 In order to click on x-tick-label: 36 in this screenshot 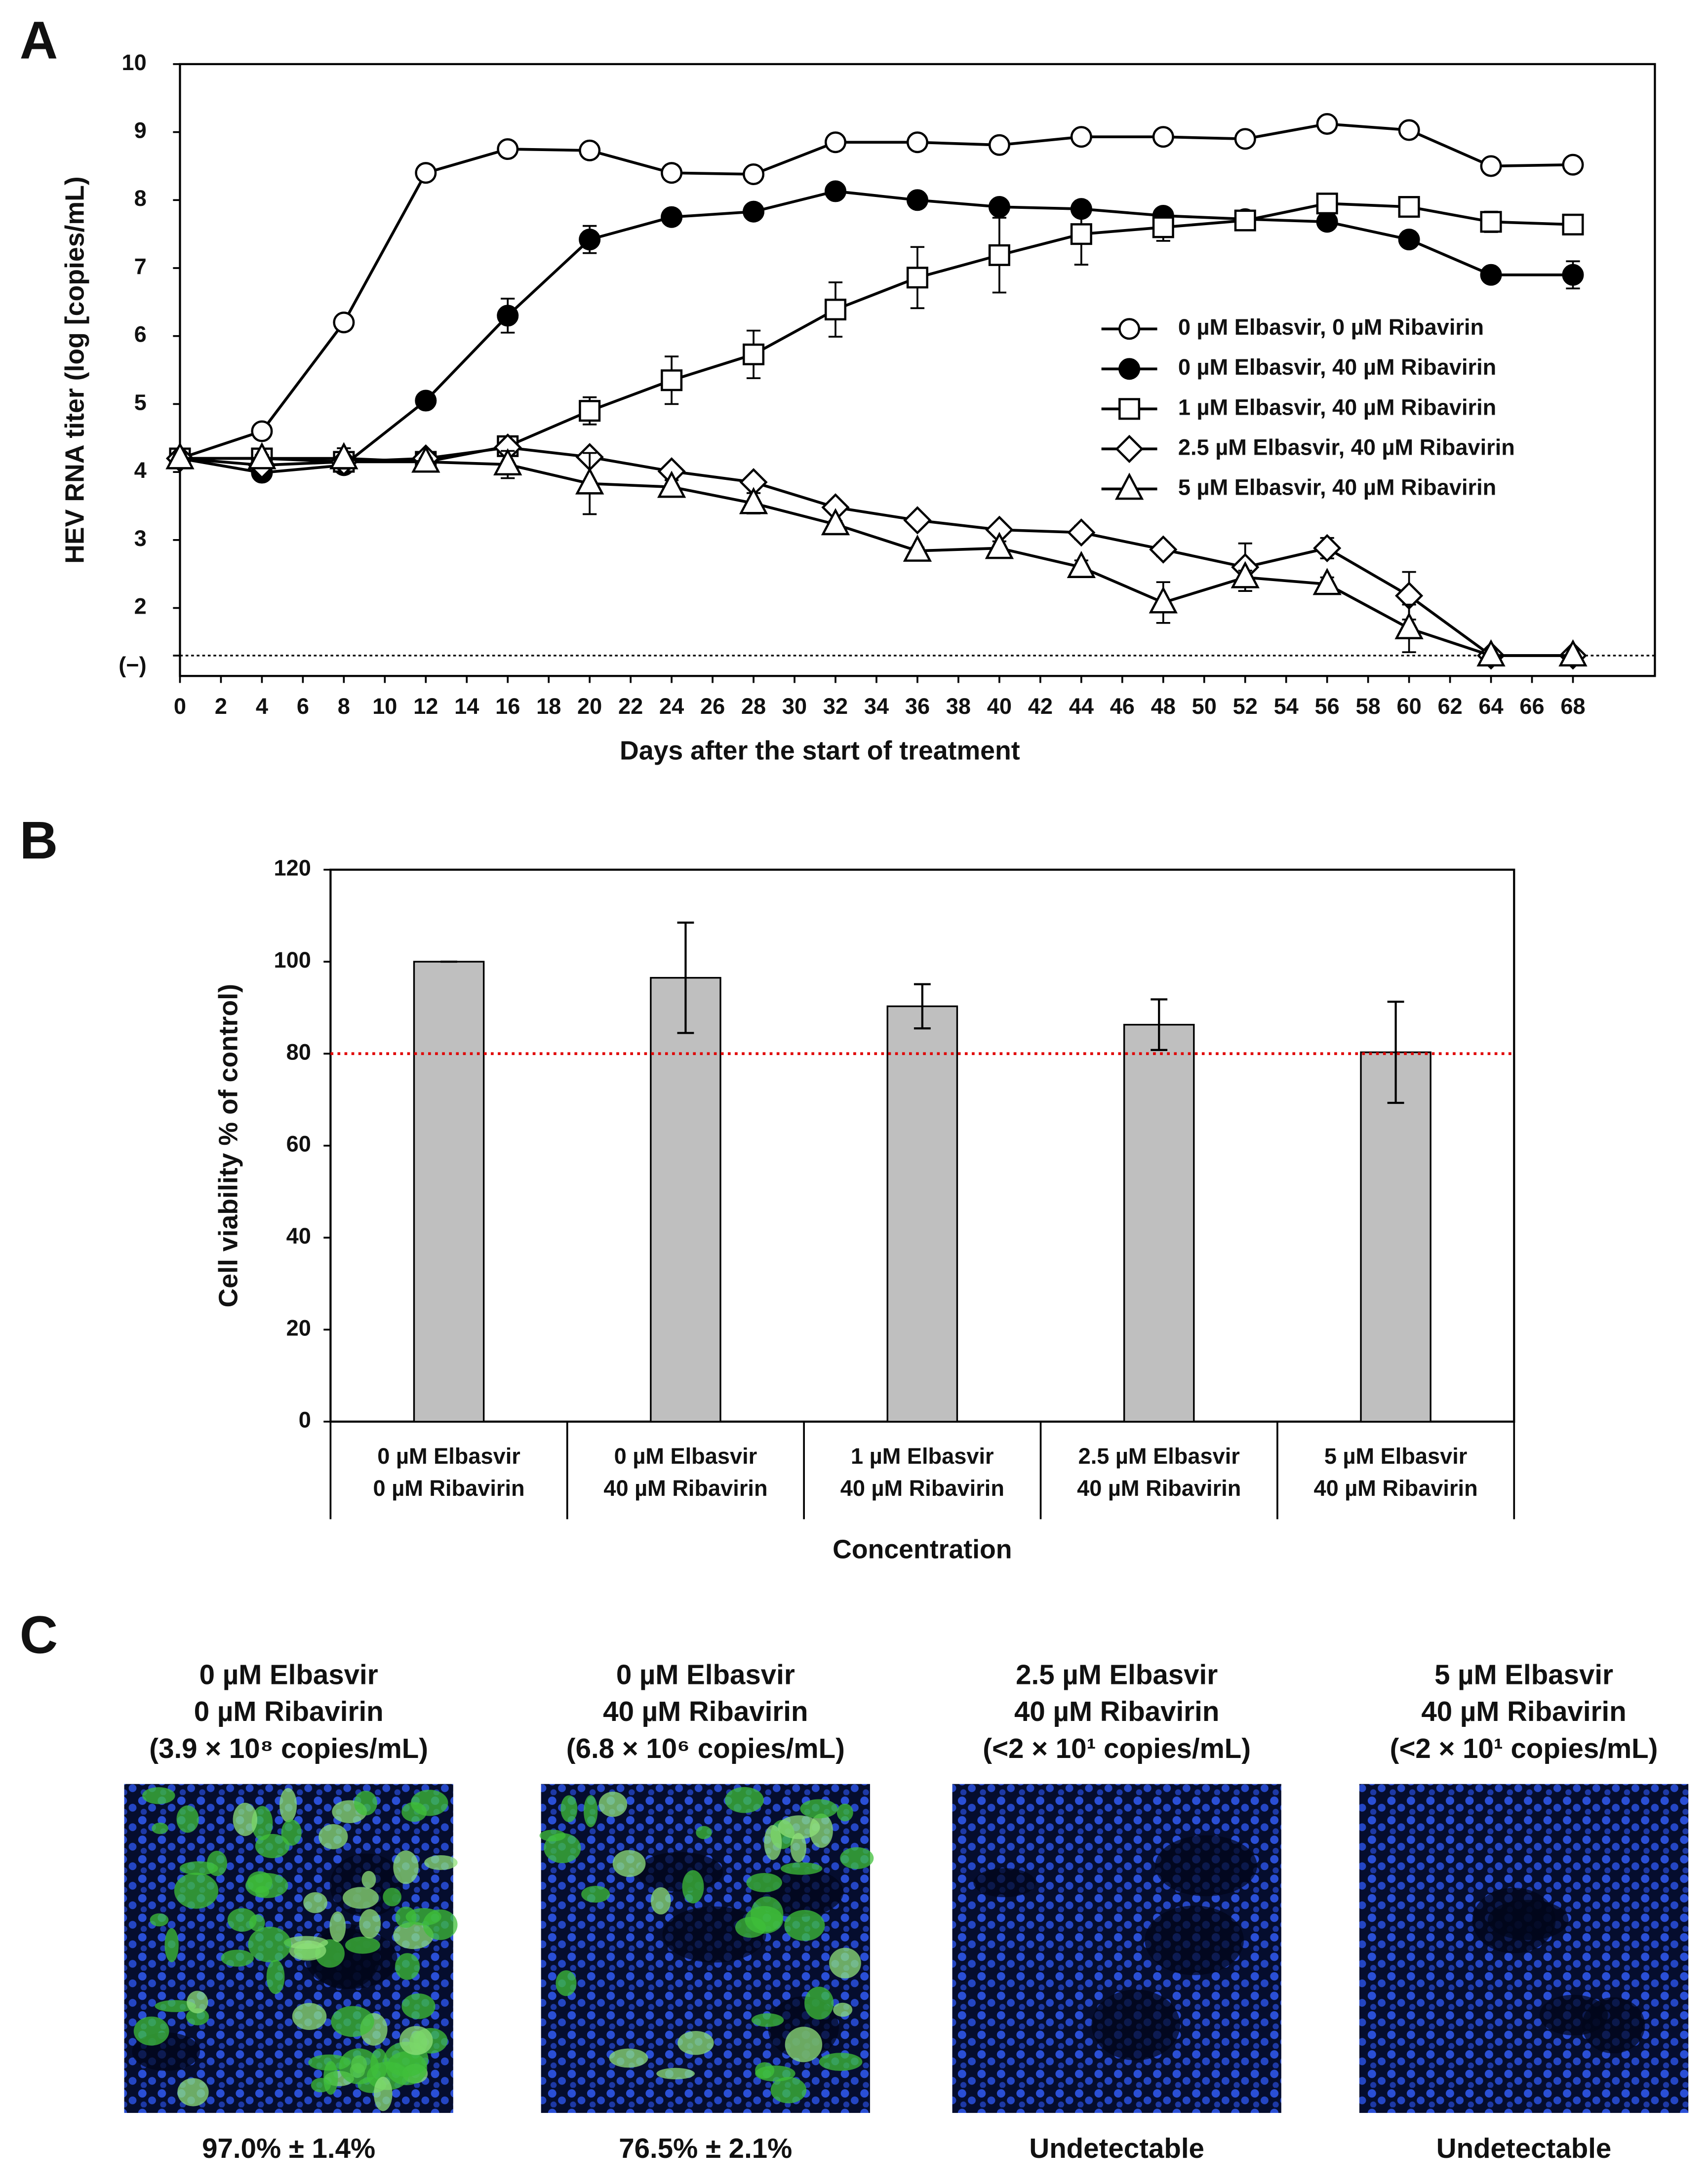, I will do `click(918, 706)`.